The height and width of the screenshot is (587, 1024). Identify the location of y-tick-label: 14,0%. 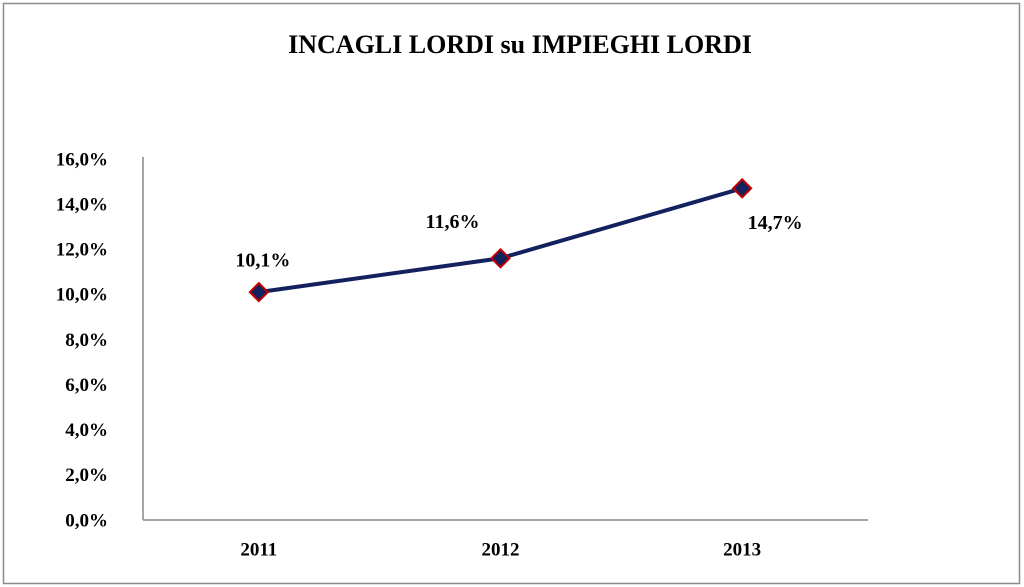
(82, 204).